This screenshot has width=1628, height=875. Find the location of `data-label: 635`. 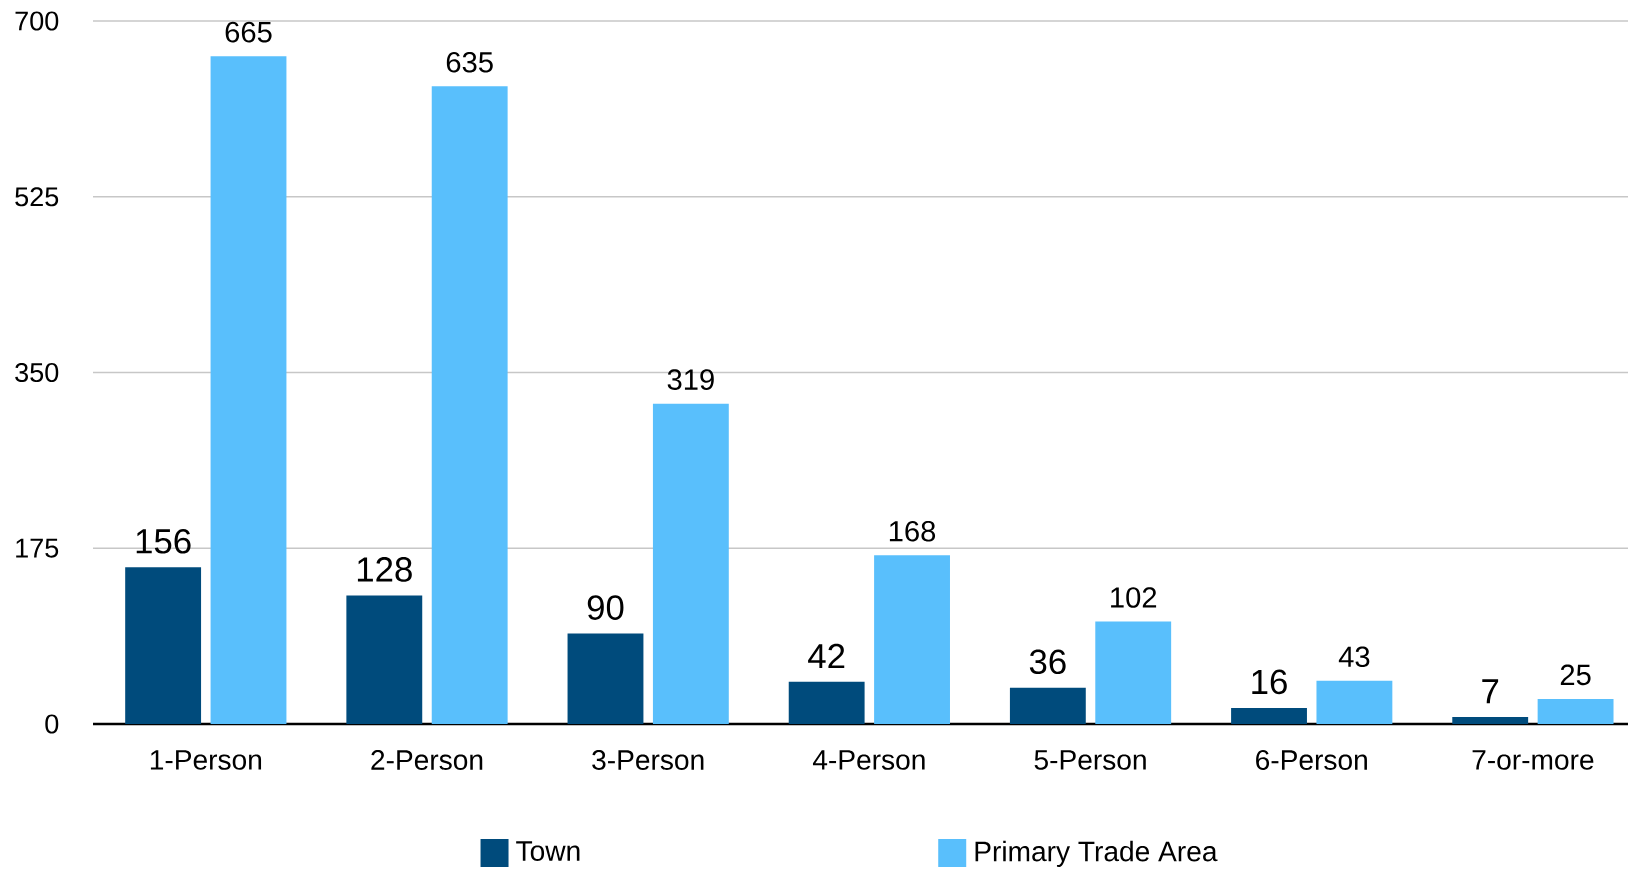

data-label: 635 is located at coordinates (469, 62).